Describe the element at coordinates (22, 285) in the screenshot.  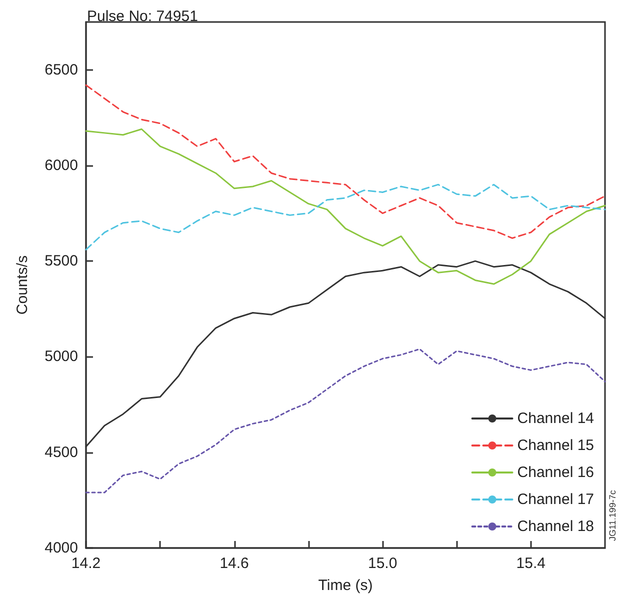
I see `y-axis-title: Counts/s` at that location.